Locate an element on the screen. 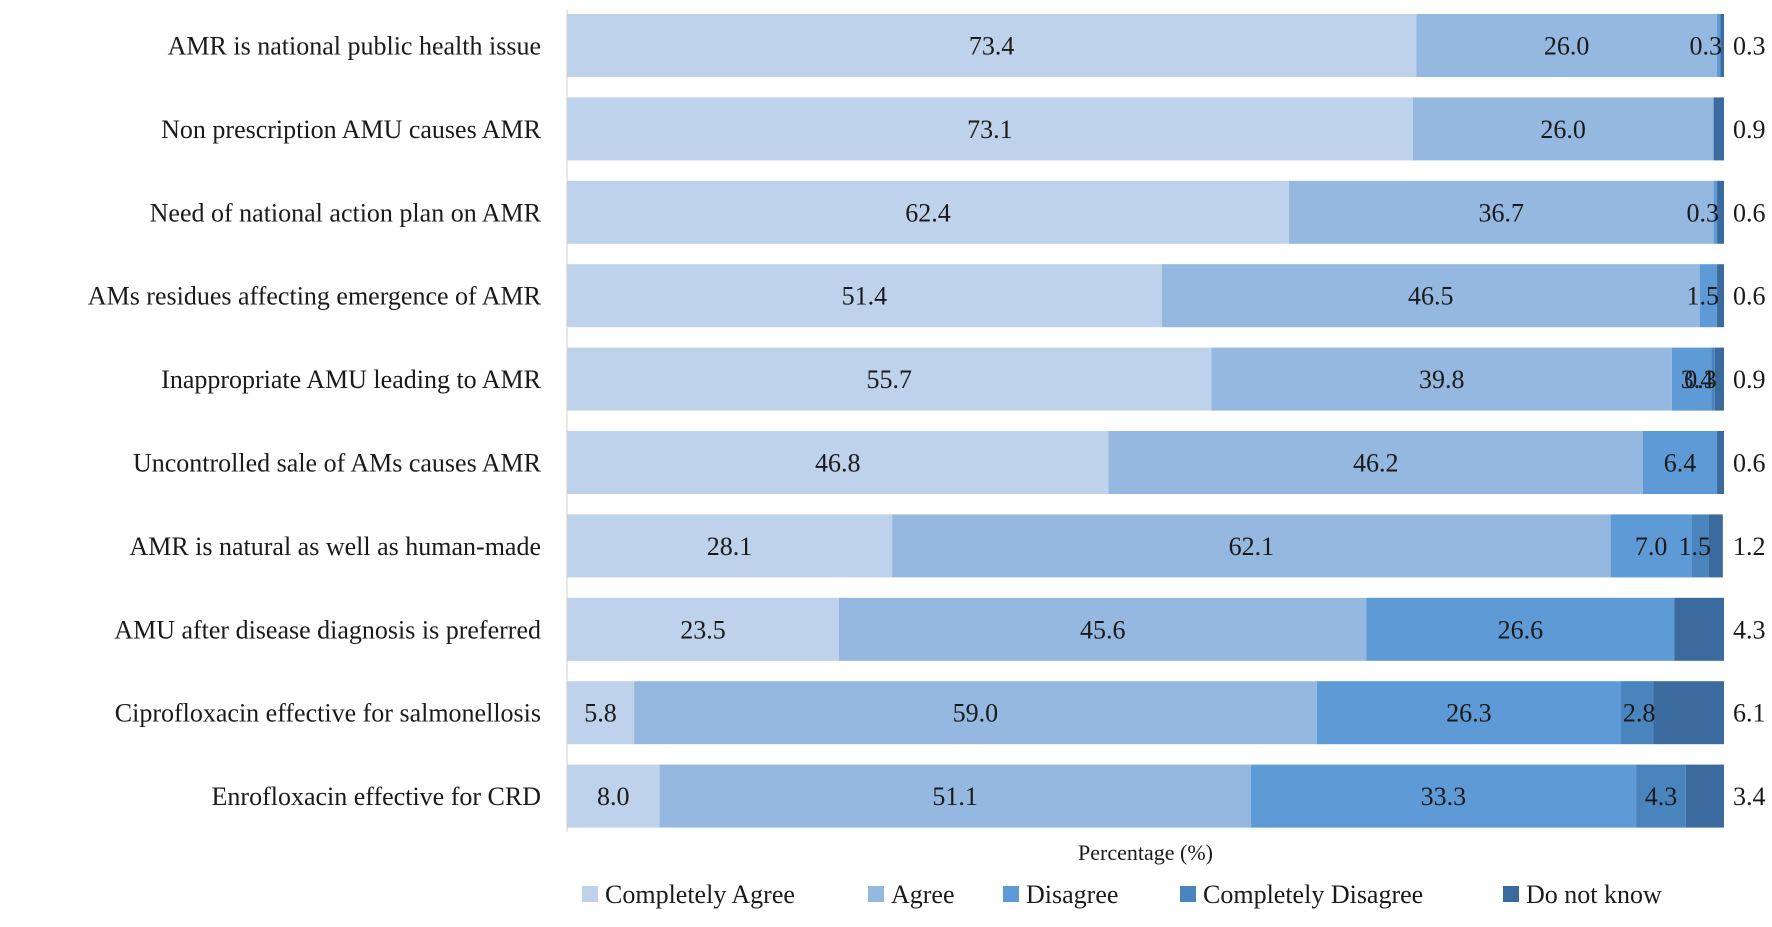 Image resolution: width=1772 pixels, height=927 pixels. category-label: Need of national action plan on AMR is located at coordinates (346, 212).